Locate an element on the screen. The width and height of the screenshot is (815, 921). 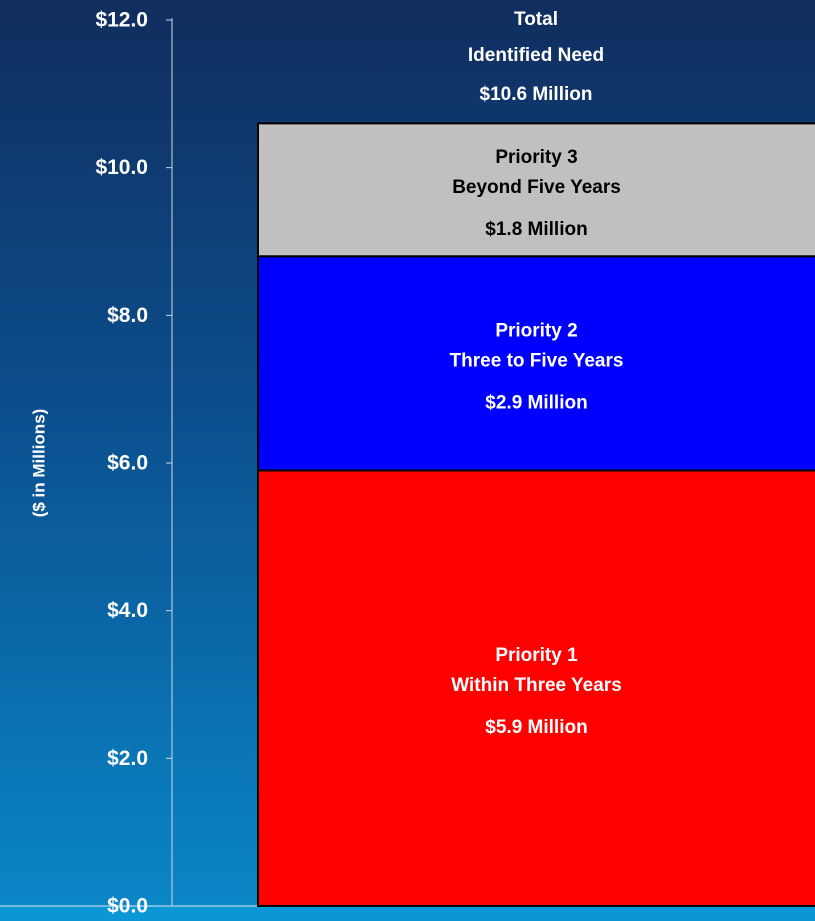
y-tick-label: $0.0 is located at coordinates (127, 906).